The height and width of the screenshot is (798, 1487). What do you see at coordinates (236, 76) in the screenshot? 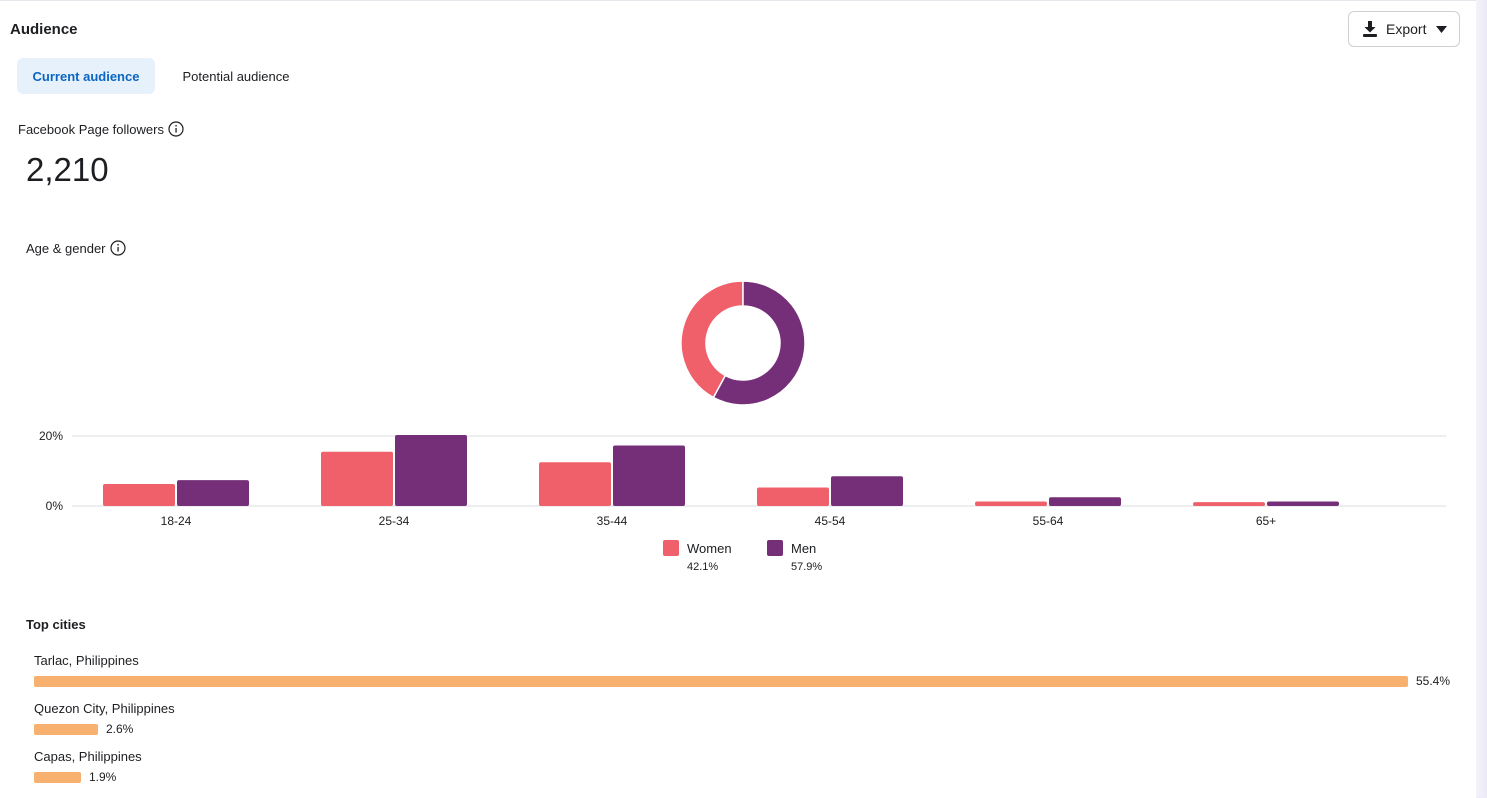
I see `tab-potential-audience: Potential audience` at bounding box center [236, 76].